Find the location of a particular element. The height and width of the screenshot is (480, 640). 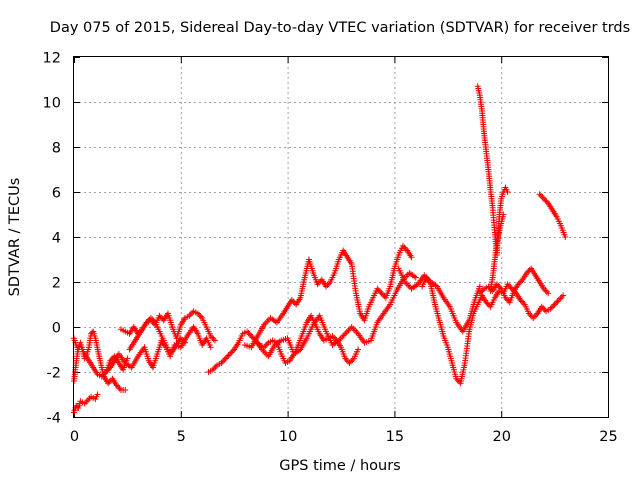

x-tick-label: 5 is located at coordinates (181, 437).